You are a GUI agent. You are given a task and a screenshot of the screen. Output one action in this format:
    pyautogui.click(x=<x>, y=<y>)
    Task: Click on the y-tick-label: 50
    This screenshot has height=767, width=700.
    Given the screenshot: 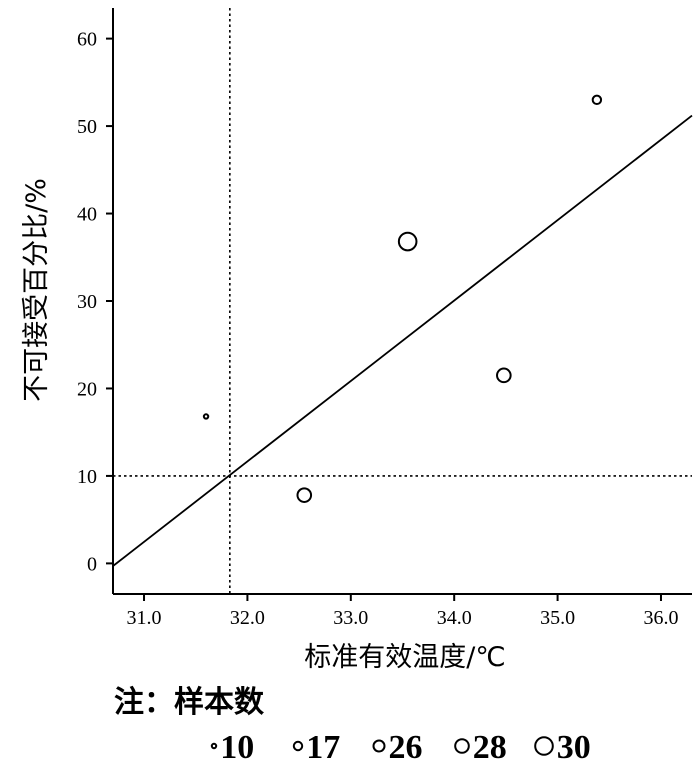 What is the action you would take?
    pyautogui.click(x=87, y=127)
    